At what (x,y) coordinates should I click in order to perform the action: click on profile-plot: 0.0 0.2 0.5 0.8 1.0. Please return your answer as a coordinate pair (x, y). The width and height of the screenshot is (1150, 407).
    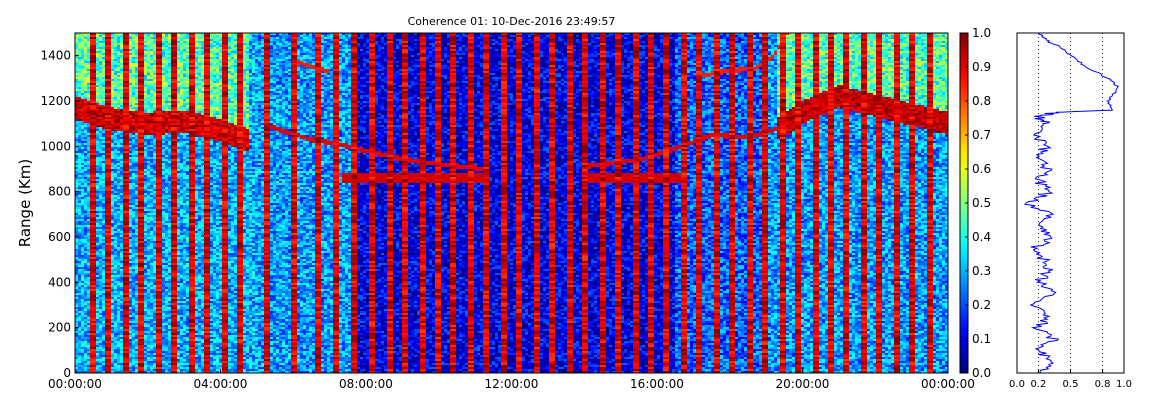
    Looking at the image, I should click on (1070, 211).